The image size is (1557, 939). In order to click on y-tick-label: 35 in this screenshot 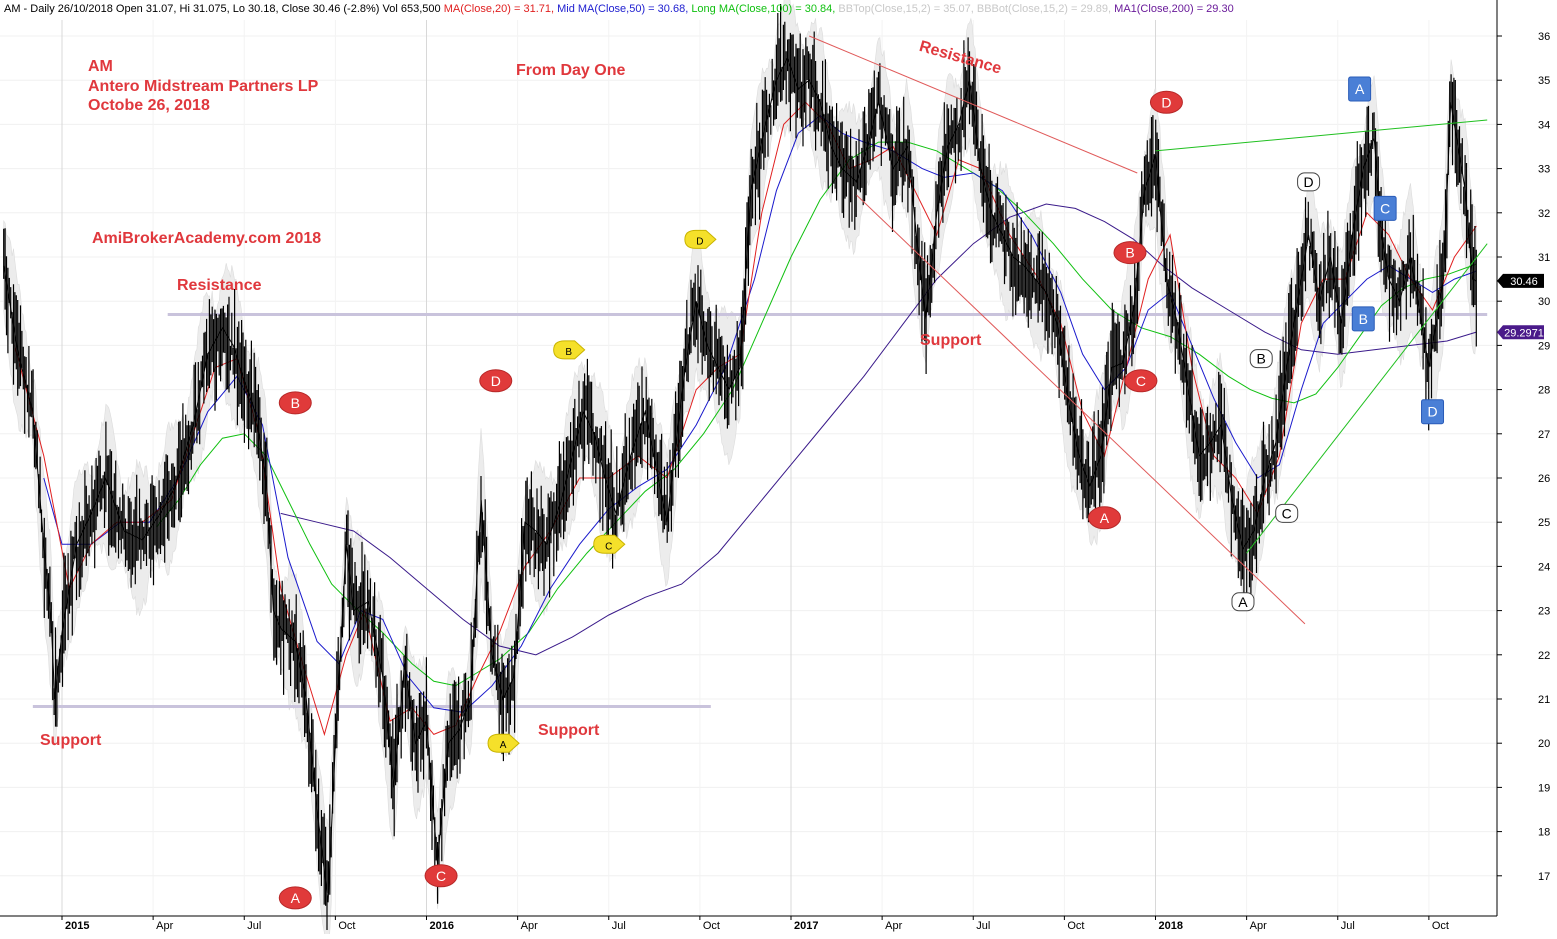, I will do `click(1544, 81)`.